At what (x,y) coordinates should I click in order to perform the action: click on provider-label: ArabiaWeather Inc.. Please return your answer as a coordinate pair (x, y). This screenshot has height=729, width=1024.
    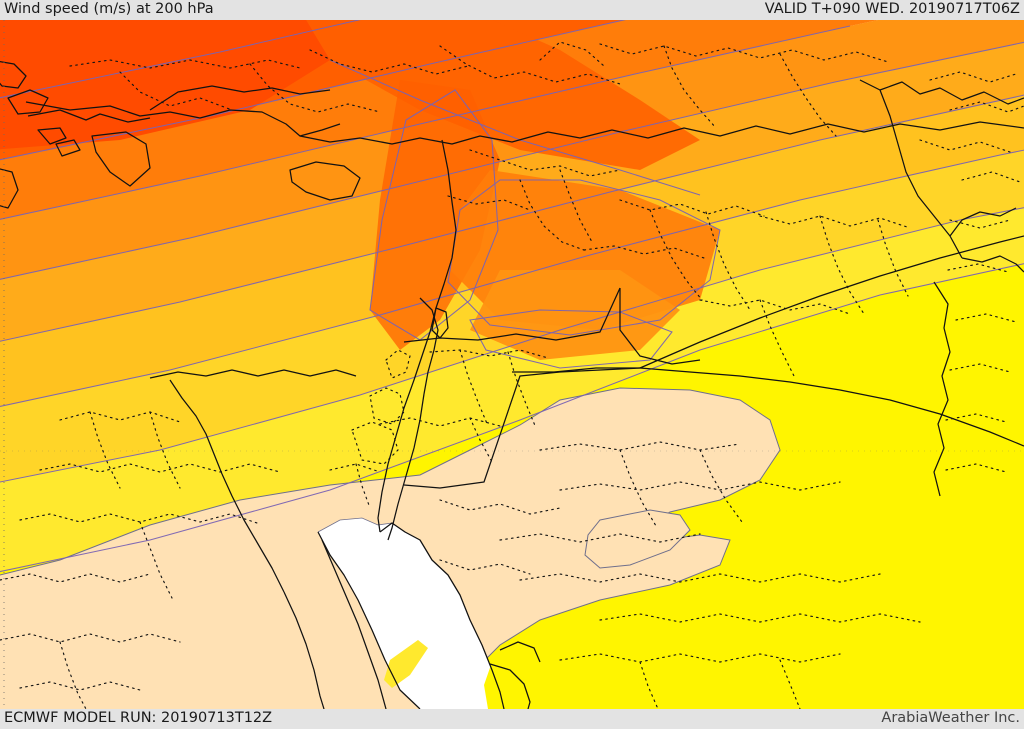
    Looking at the image, I should click on (950, 718).